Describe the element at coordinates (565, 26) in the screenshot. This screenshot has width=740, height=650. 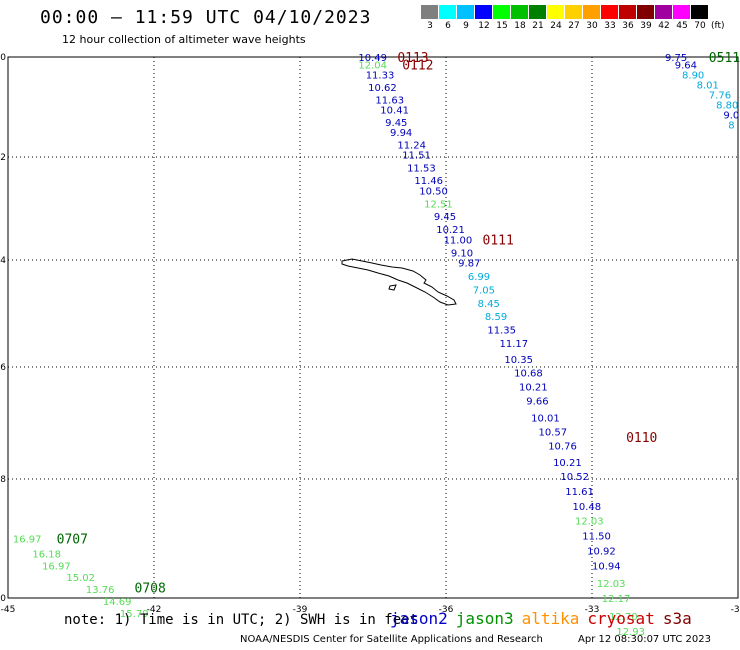
I see `color-legend-labels: 3 6 9 12 15 18 21 24 27 30 33 36 39 42 45 70` at that location.